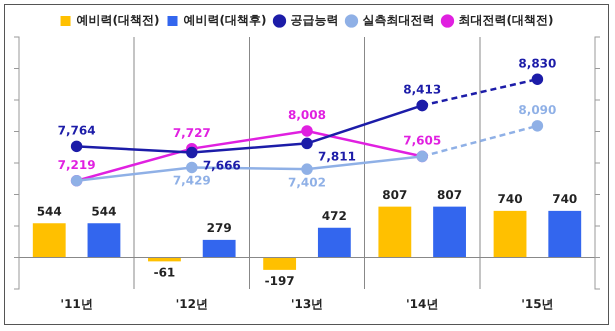 This screenshot has height=331, width=615. Describe the element at coordinates (77, 130) in the screenshot. I see `data-label: 7,764` at that location.